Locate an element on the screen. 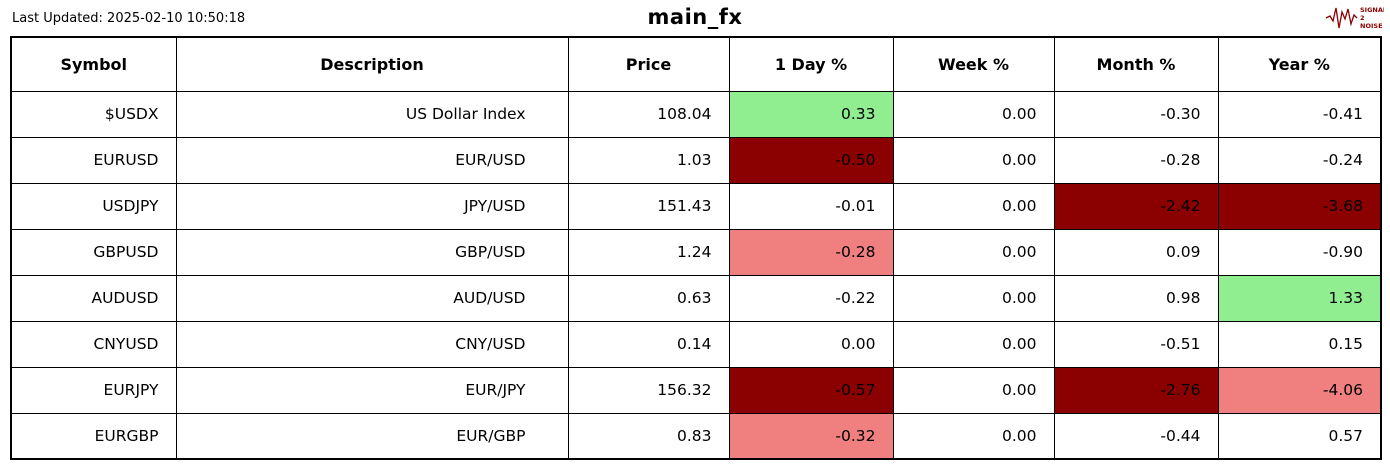 The height and width of the screenshot is (470, 1390). cell-day_pct: 0.33 is located at coordinates (811, 114).